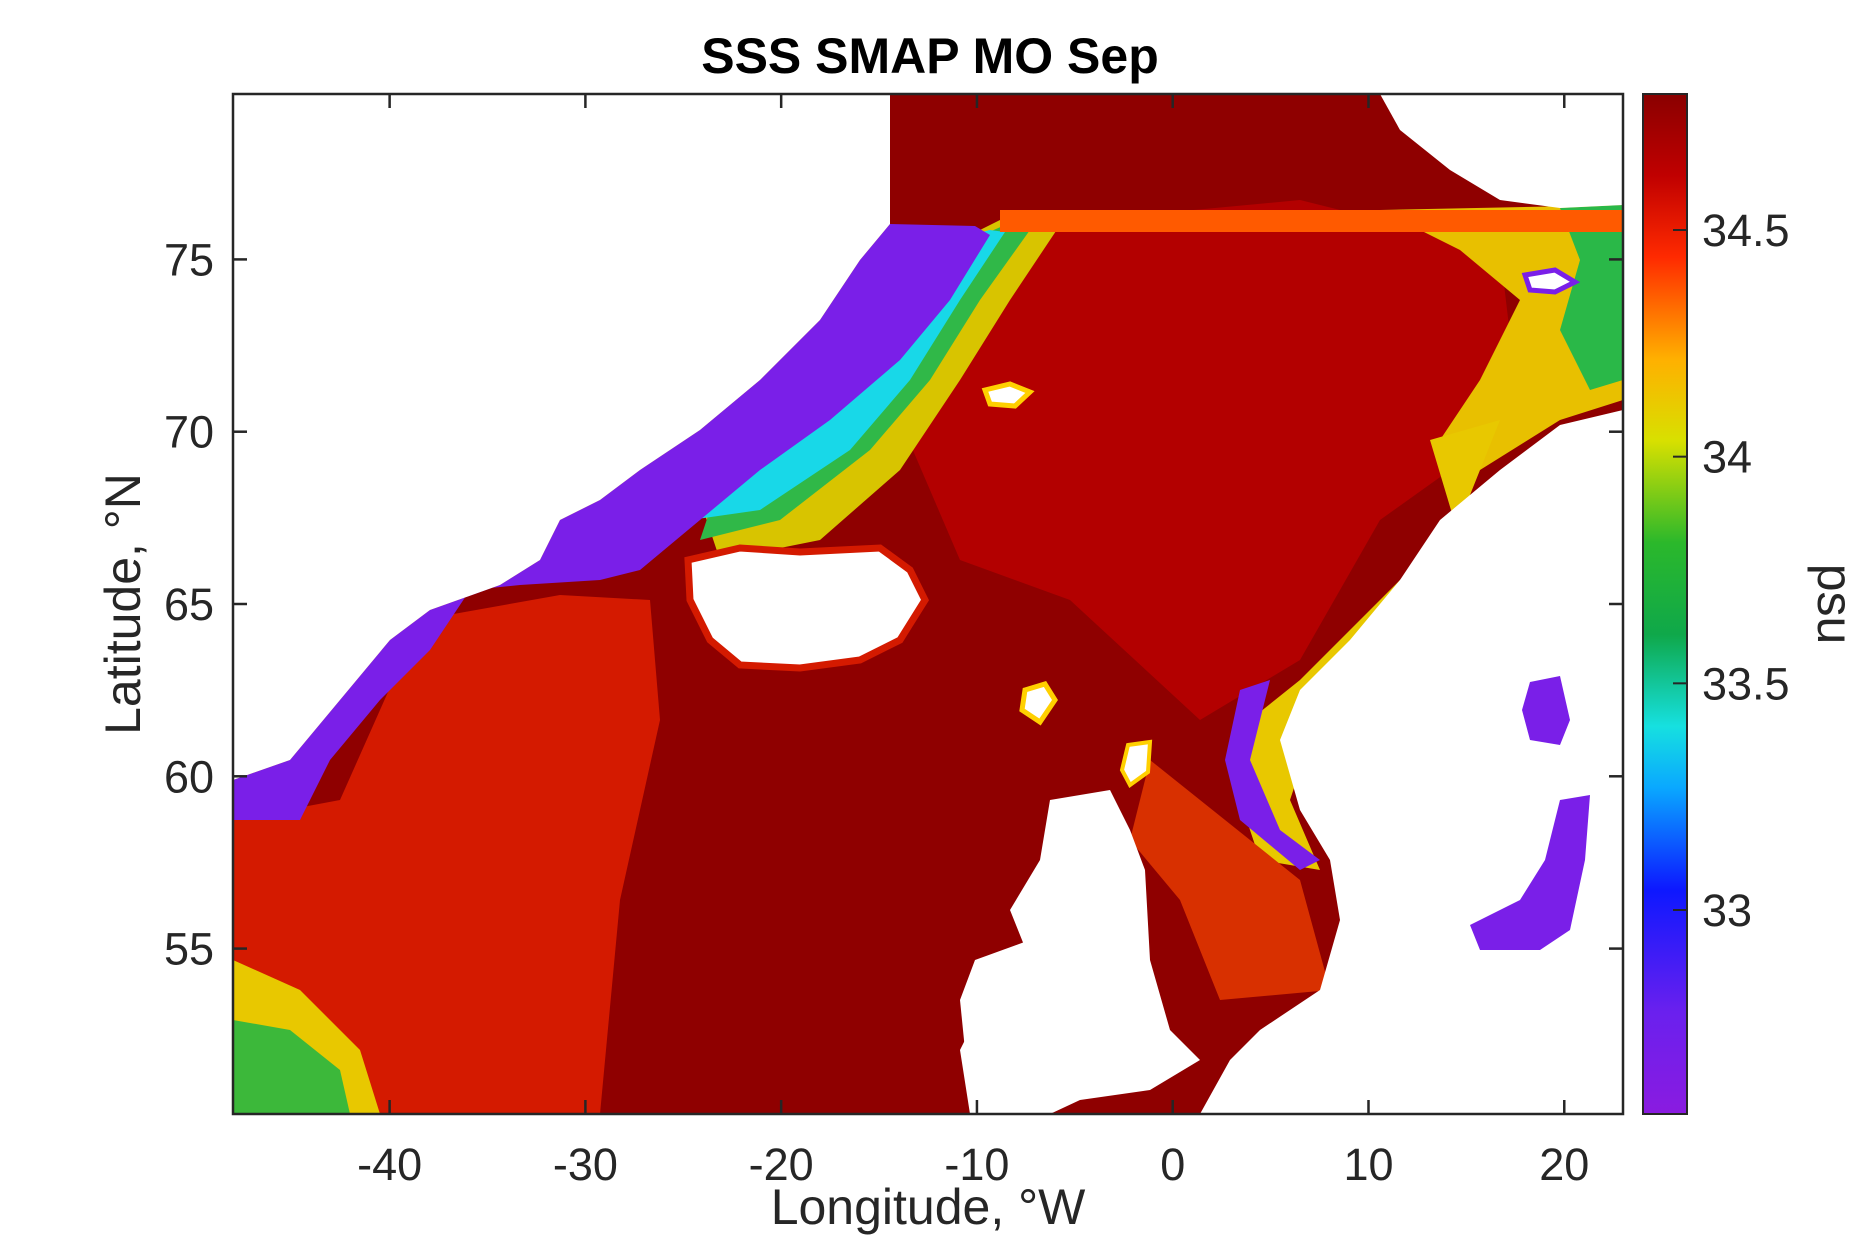 The width and height of the screenshot is (1875, 1250). What do you see at coordinates (189, 259) in the screenshot?
I see `y-tick-label: 75` at bounding box center [189, 259].